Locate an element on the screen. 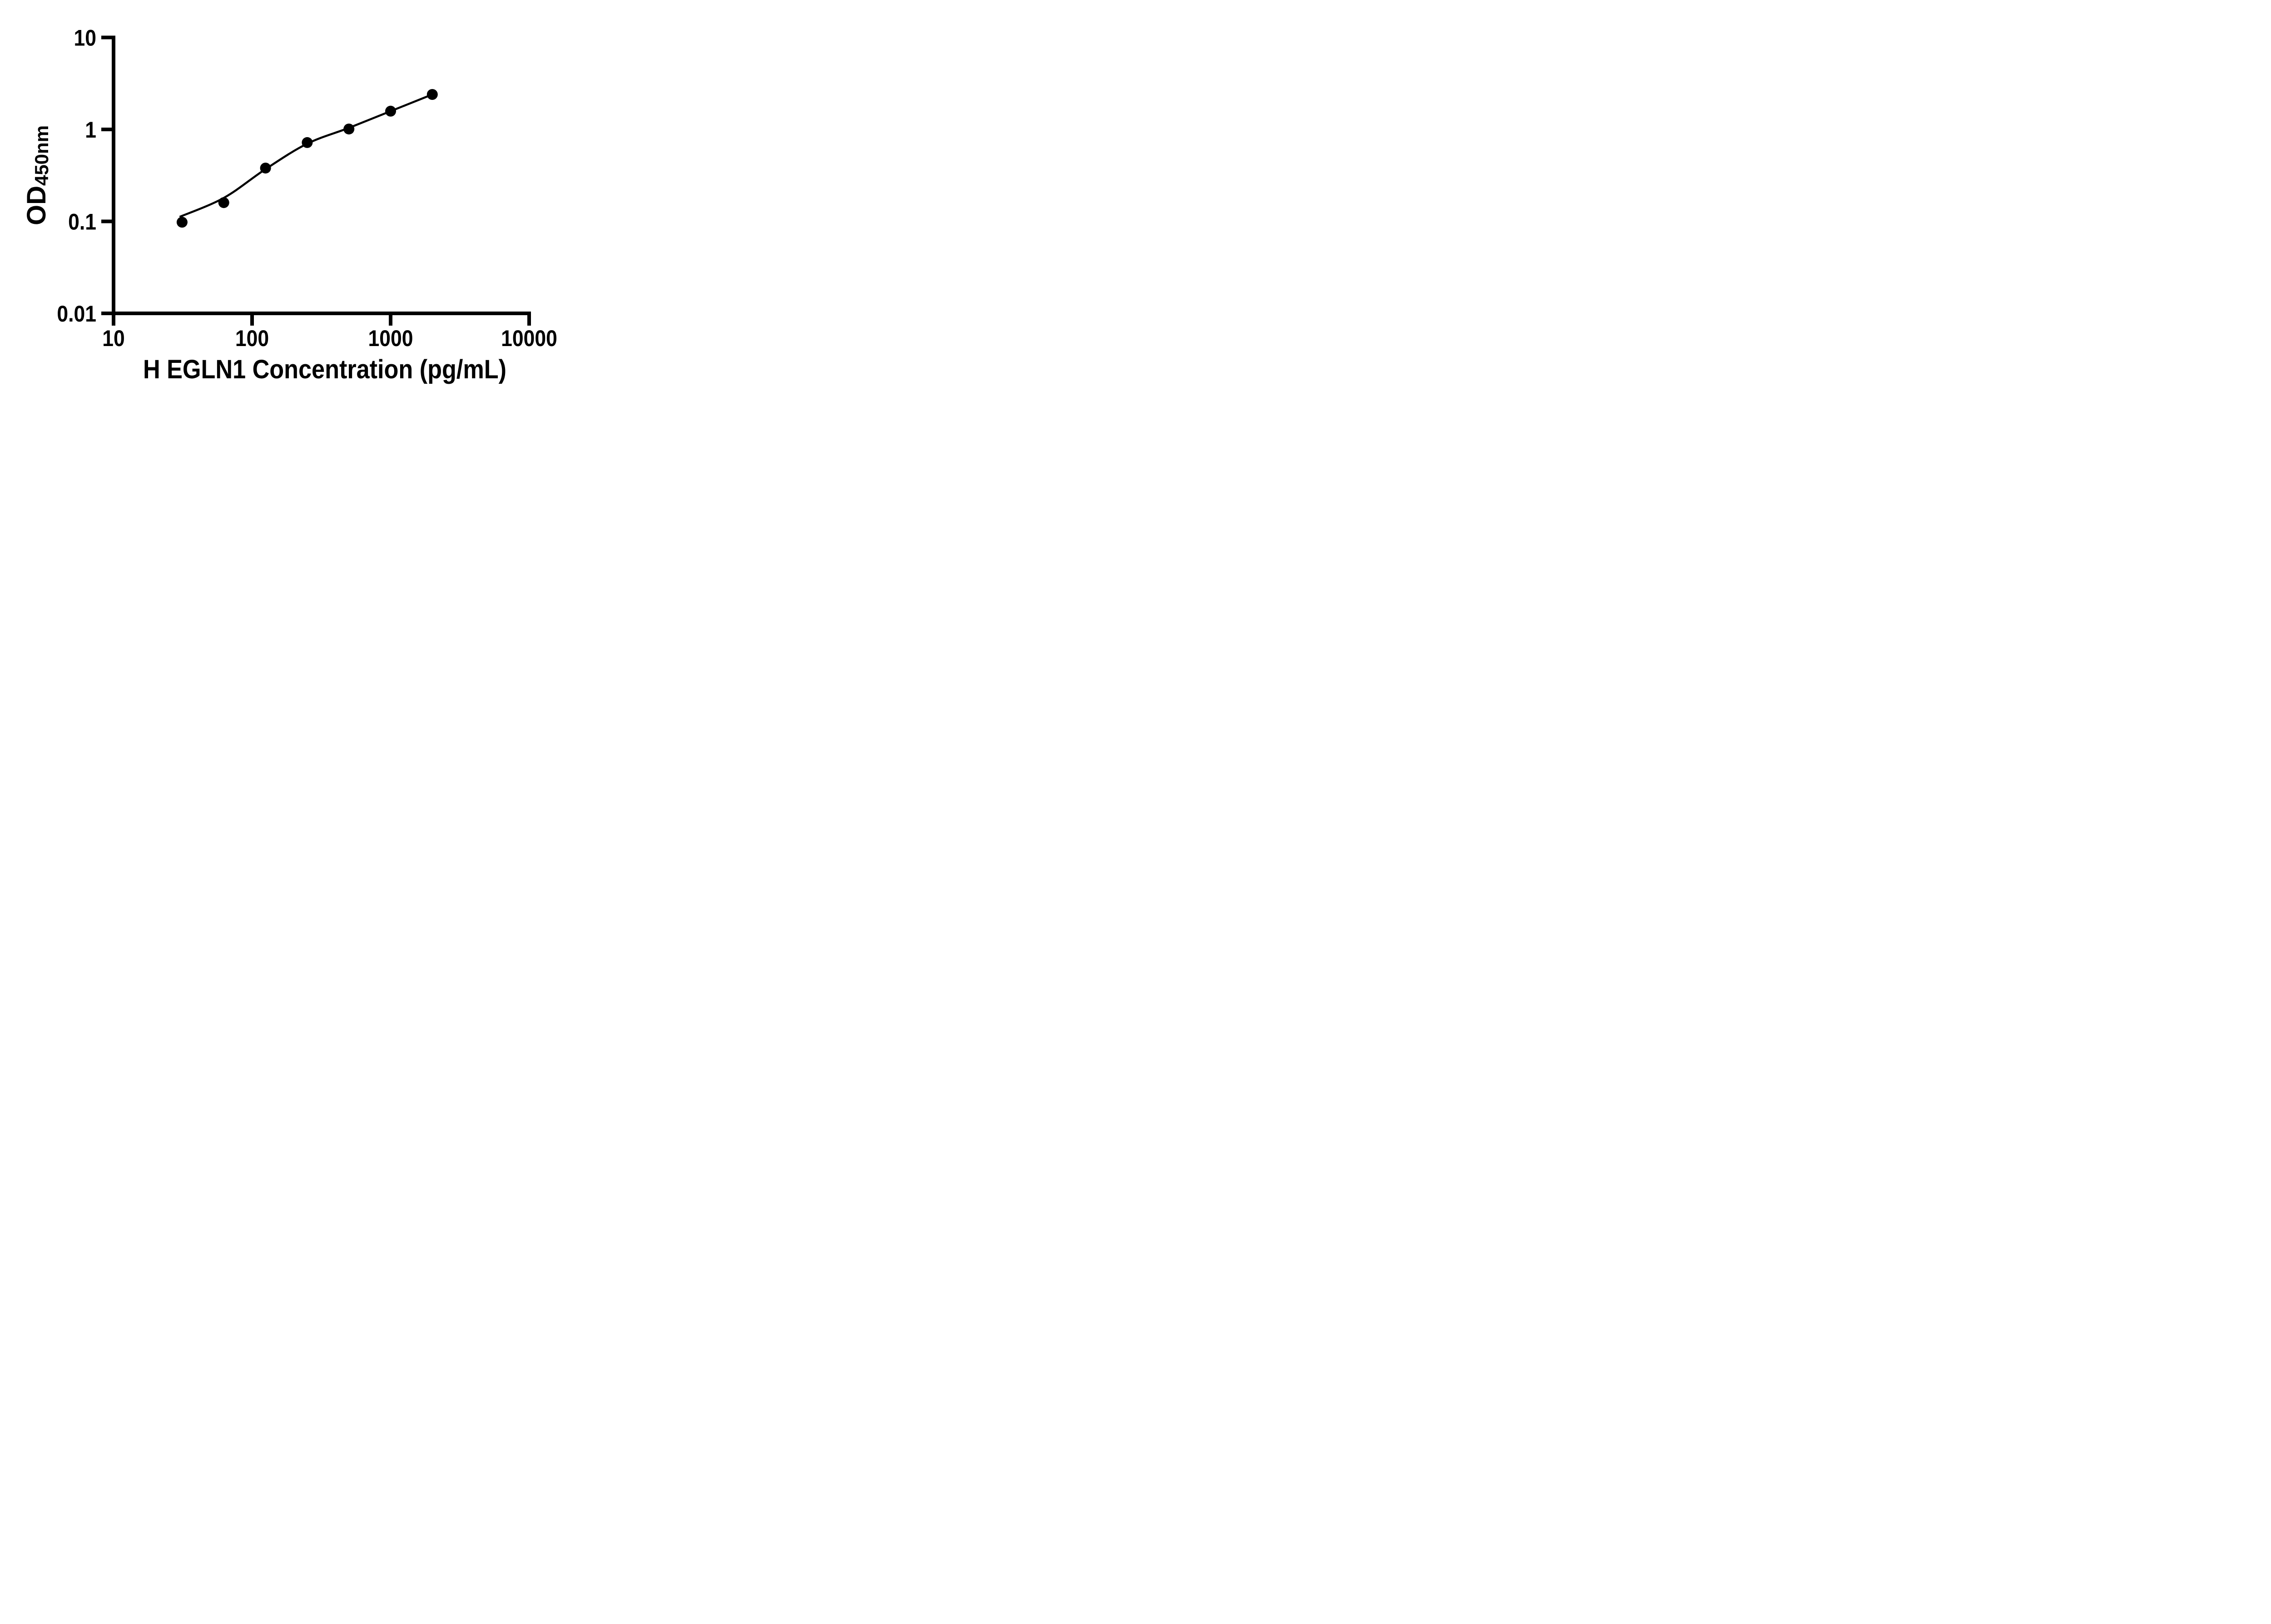 The image size is (2271, 1624). x-tick-label: 10000 is located at coordinates (529, 339).